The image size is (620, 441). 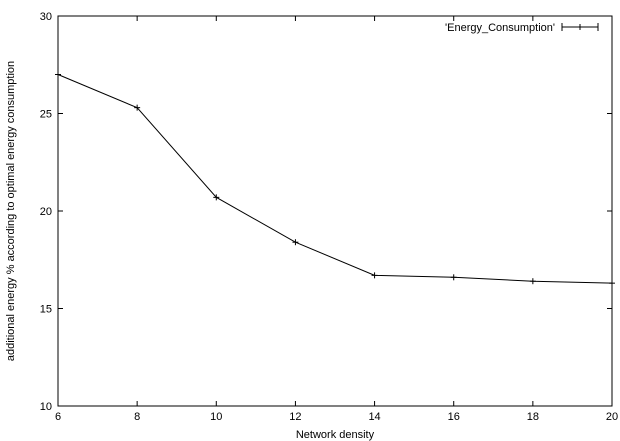 I want to click on legend: 'Energy_Consumption', so click(x=522, y=28).